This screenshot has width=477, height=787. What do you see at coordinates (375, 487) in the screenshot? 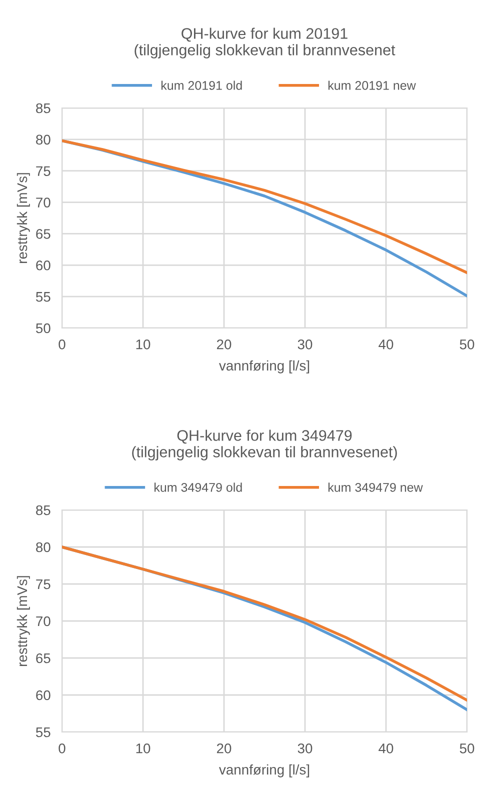
I see `legend-label: kum 349479 new` at bounding box center [375, 487].